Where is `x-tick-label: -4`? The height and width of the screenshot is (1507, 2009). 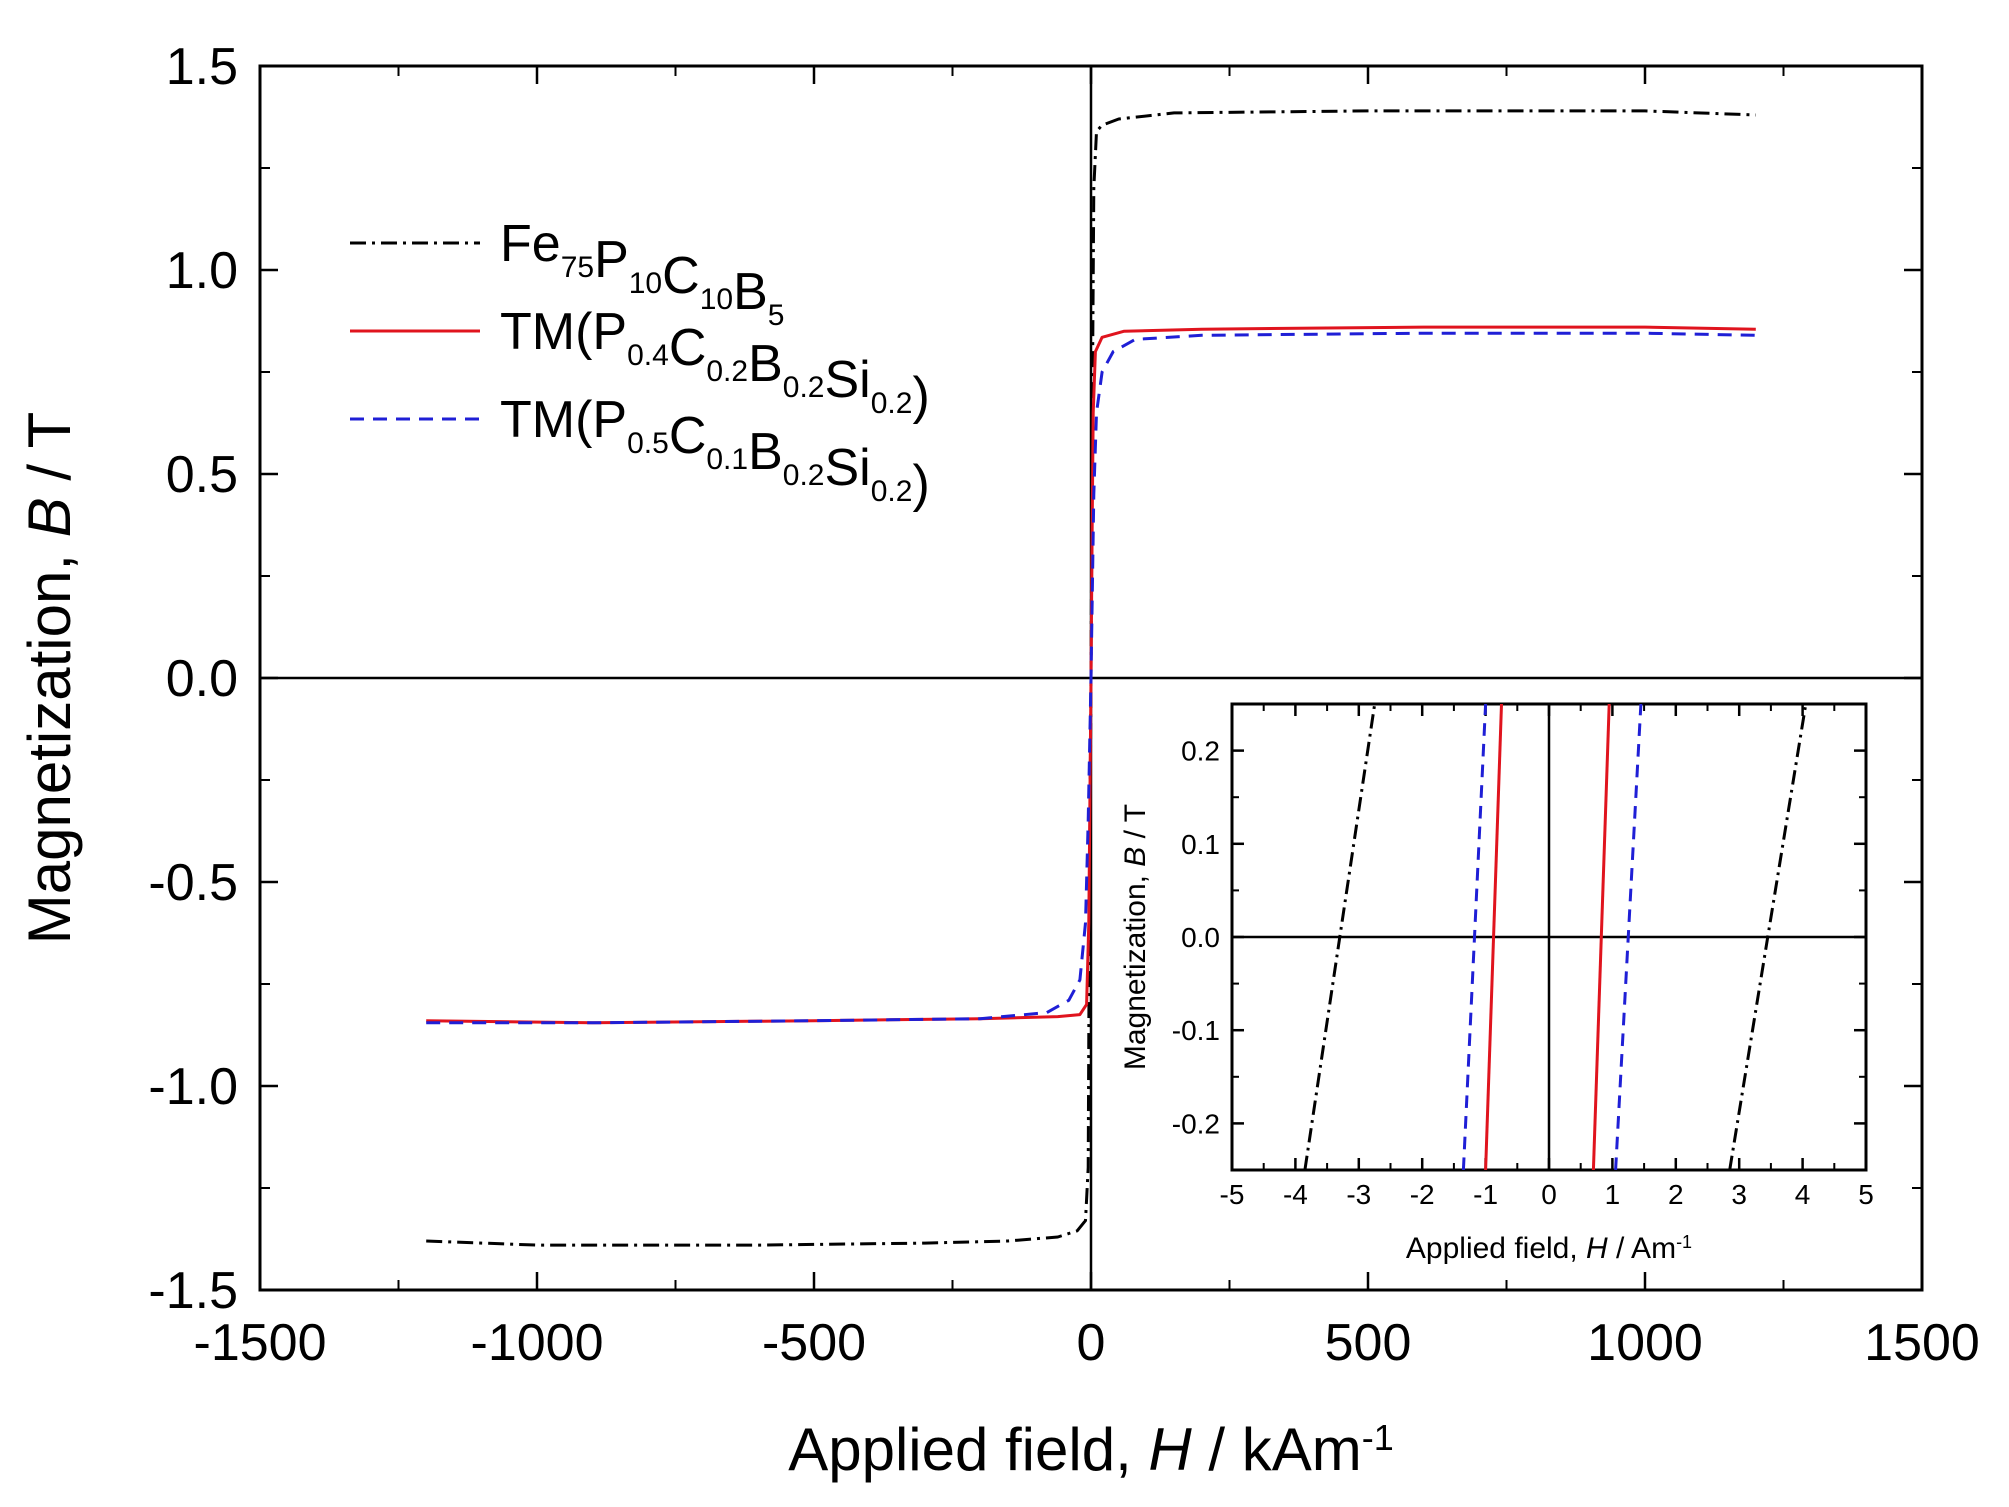 x-tick-label: -4 is located at coordinates (1295, 1194).